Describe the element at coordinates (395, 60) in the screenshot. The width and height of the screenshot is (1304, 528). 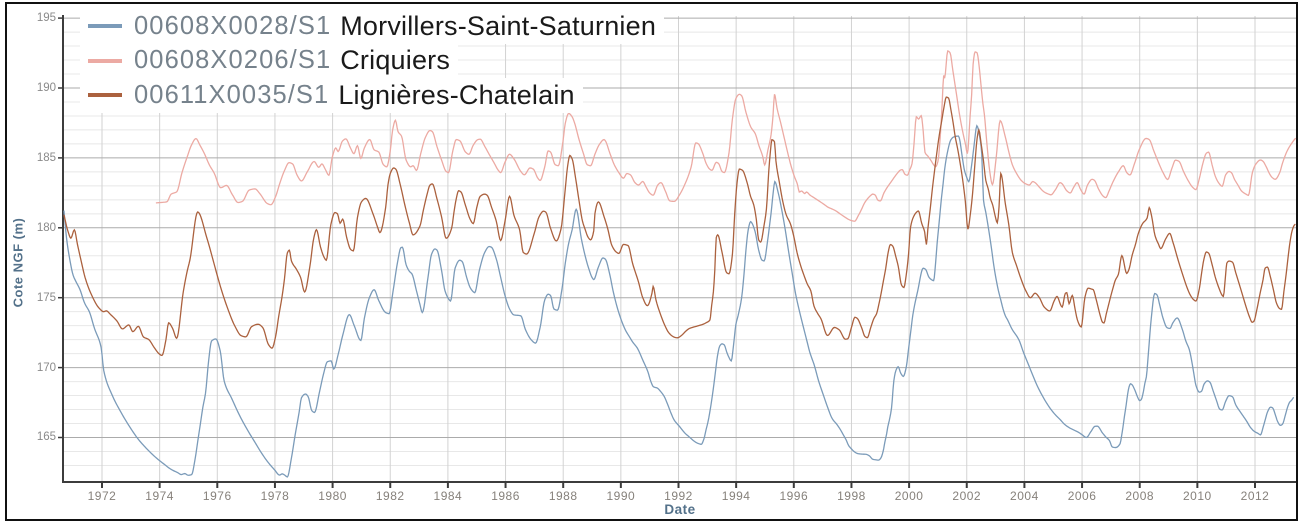
I see `legend-station-name: Criquiers` at that location.